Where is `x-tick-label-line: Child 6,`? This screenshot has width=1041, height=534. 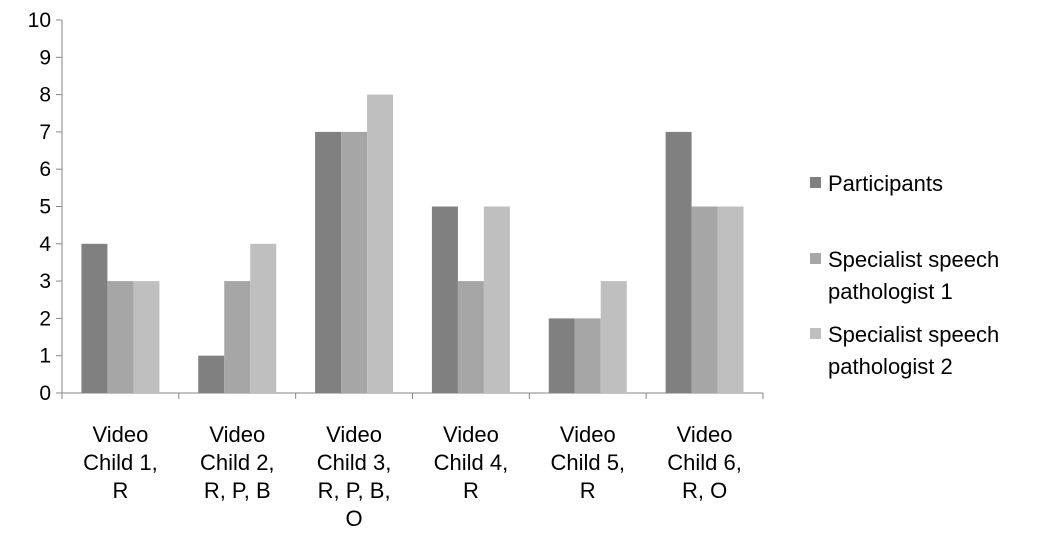
x-tick-label-line: Child 6, is located at coordinates (704, 462).